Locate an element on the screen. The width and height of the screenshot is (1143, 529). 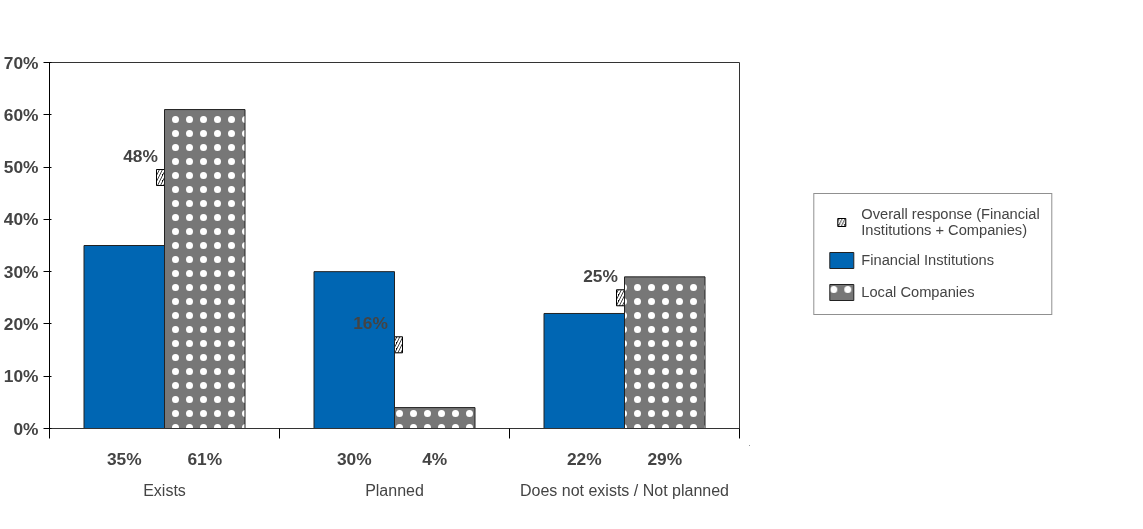
y-tick-label: 40% is located at coordinates (21, 219).